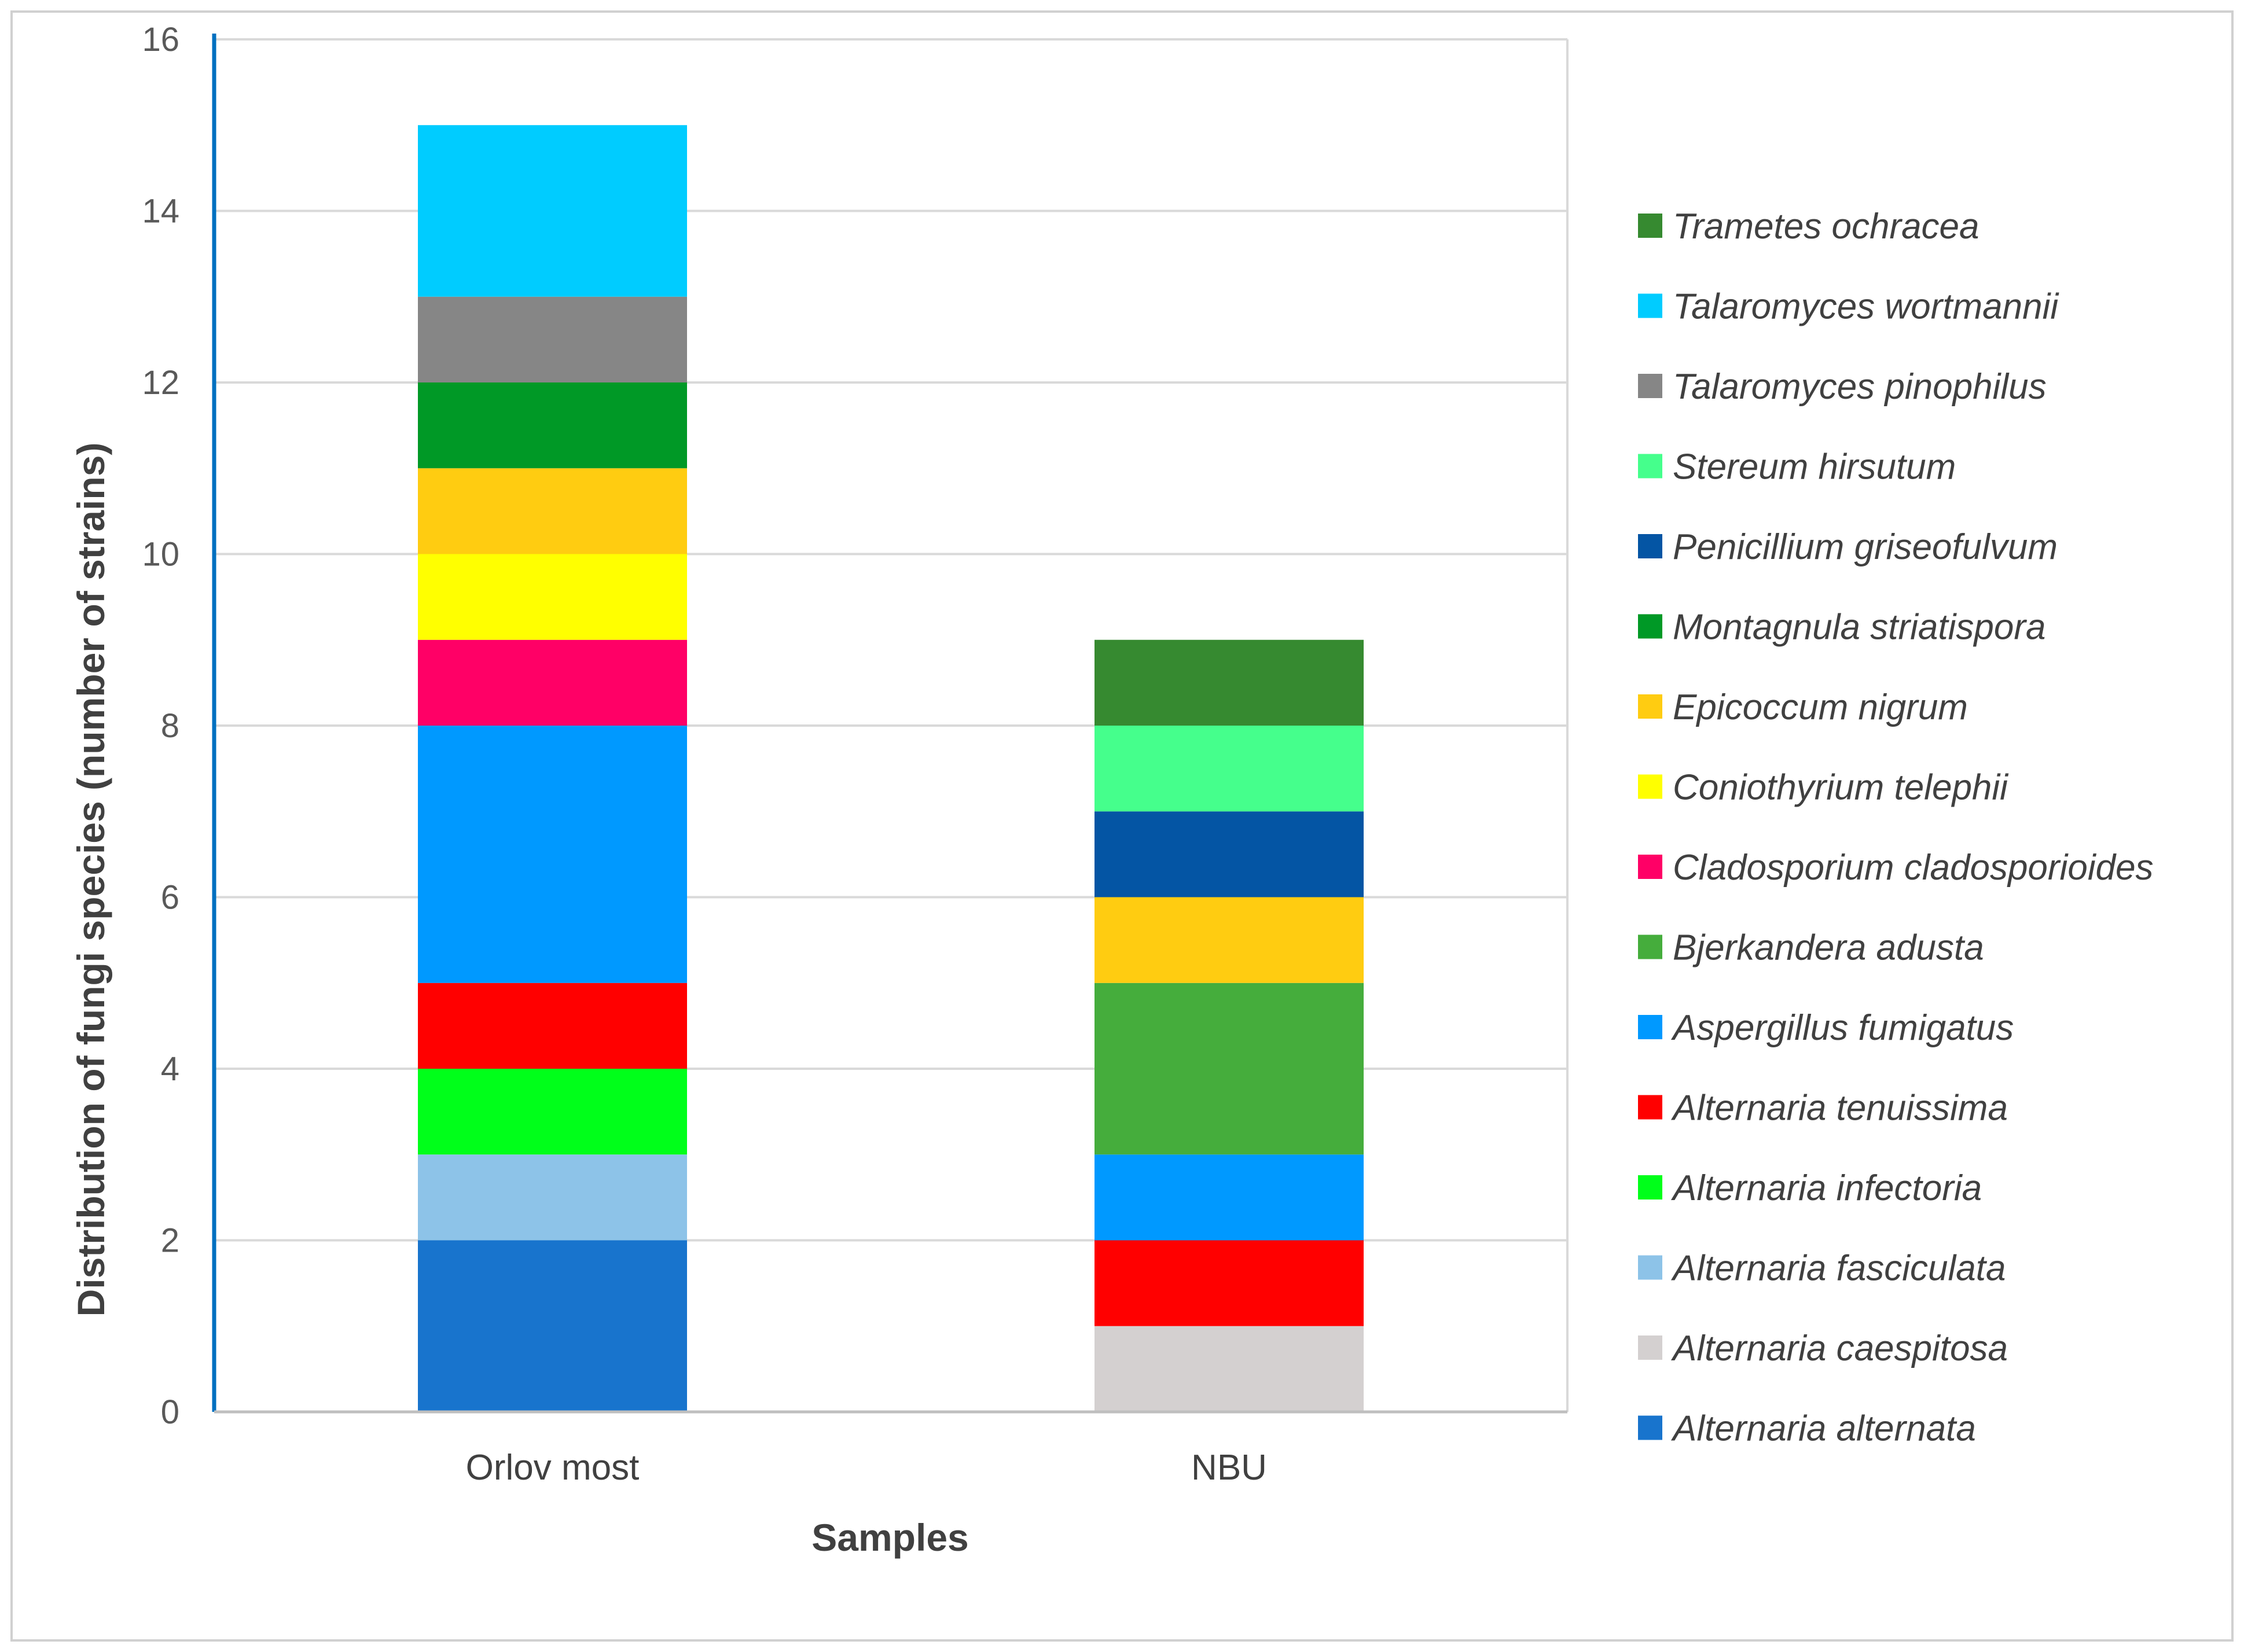  Describe the element at coordinates (1823, 1429) in the screenshot. I see `legend-label: Alternaria alternata` at that location.